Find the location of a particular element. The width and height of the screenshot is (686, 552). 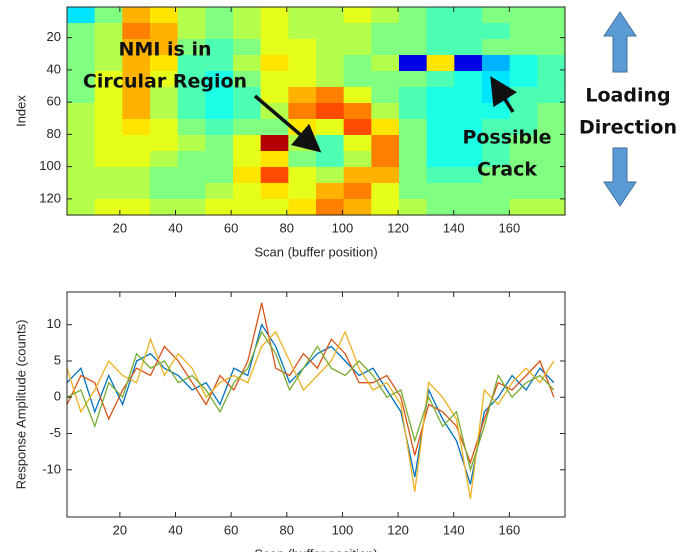

up-arrow is located at coordinates (620, 42).